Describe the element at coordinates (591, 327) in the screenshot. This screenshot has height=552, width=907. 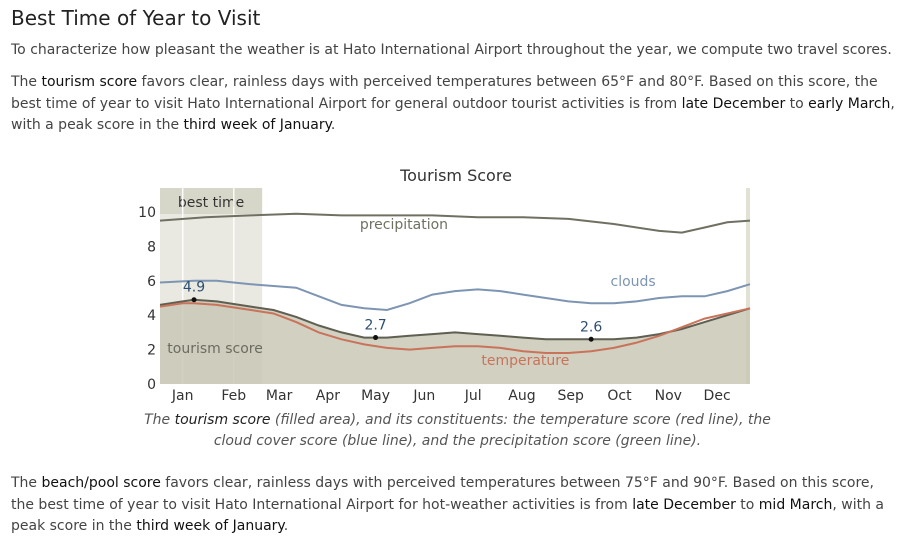
I see `annotation-label: 2.6` at that location.